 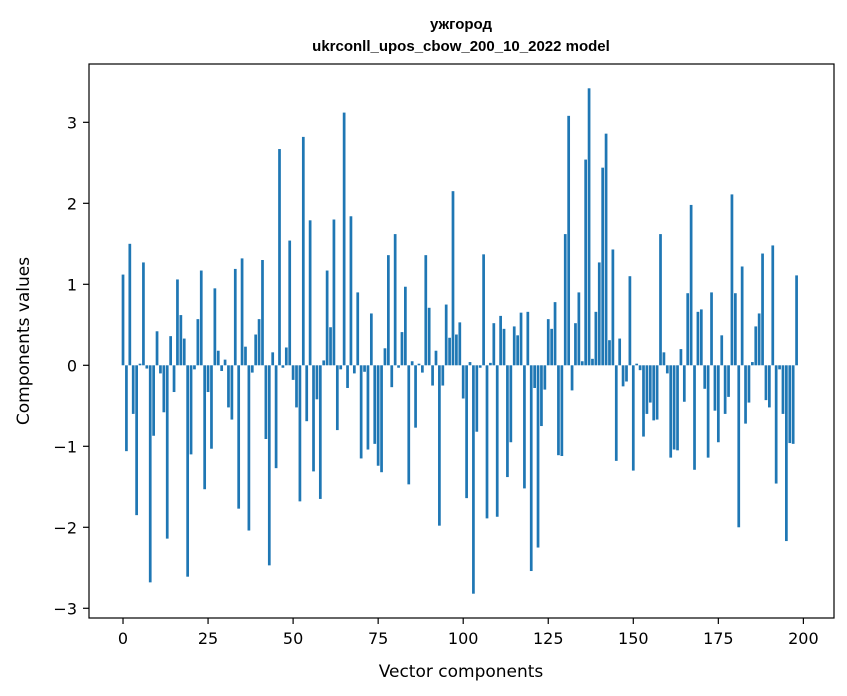 I want to click on x-axis-ticks: 0 25 50 75 100 125 150 175 200, so click(x=468, y=633).